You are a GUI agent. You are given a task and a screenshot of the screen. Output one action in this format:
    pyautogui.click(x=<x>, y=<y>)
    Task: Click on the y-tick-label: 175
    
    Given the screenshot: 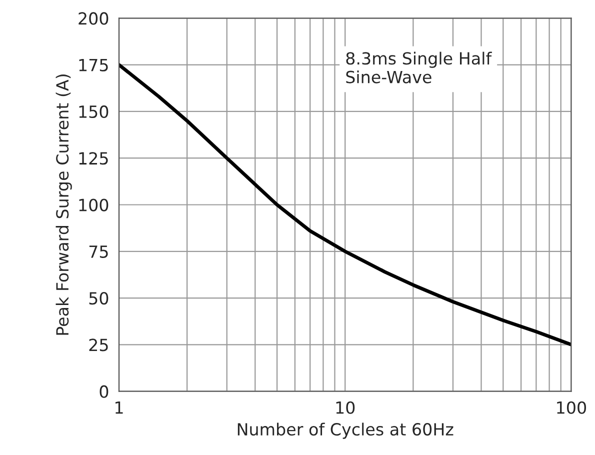 What is the action you would take?
    pyautogui.click(x=93, y=65)
    